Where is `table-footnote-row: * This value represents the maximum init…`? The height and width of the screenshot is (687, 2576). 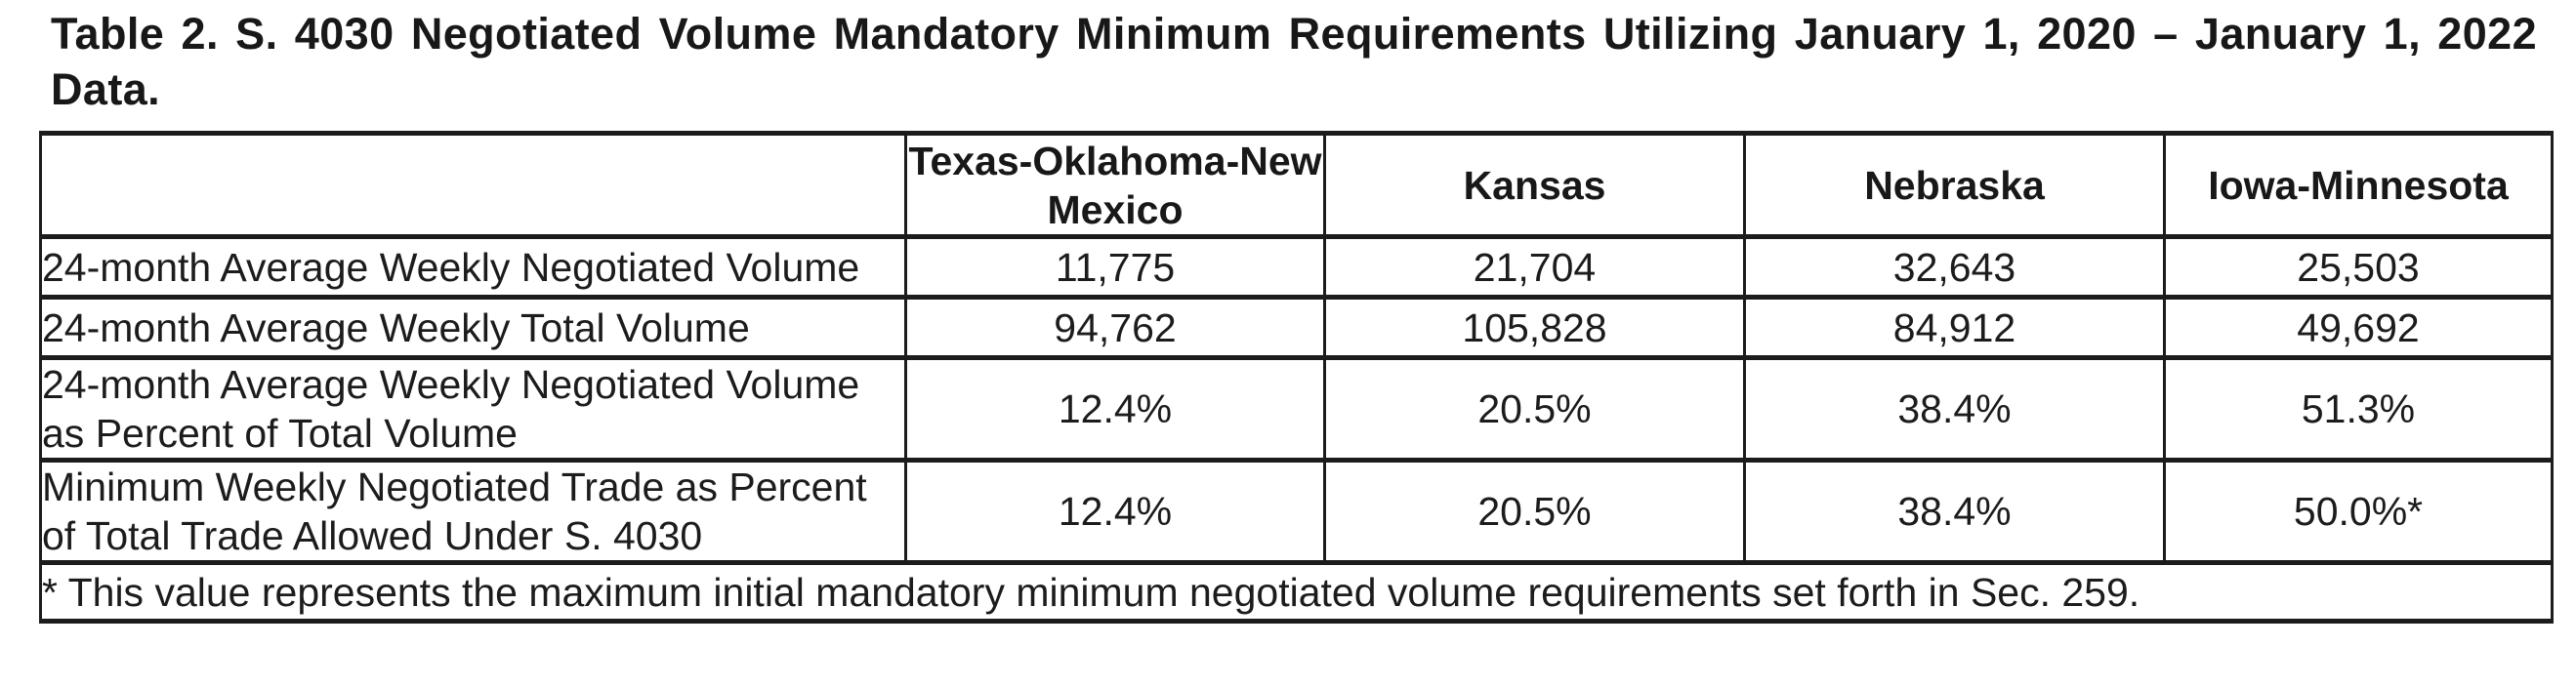
table-footnote-row: * This value represents the maximum init… is located at coordinates (1296, 592).